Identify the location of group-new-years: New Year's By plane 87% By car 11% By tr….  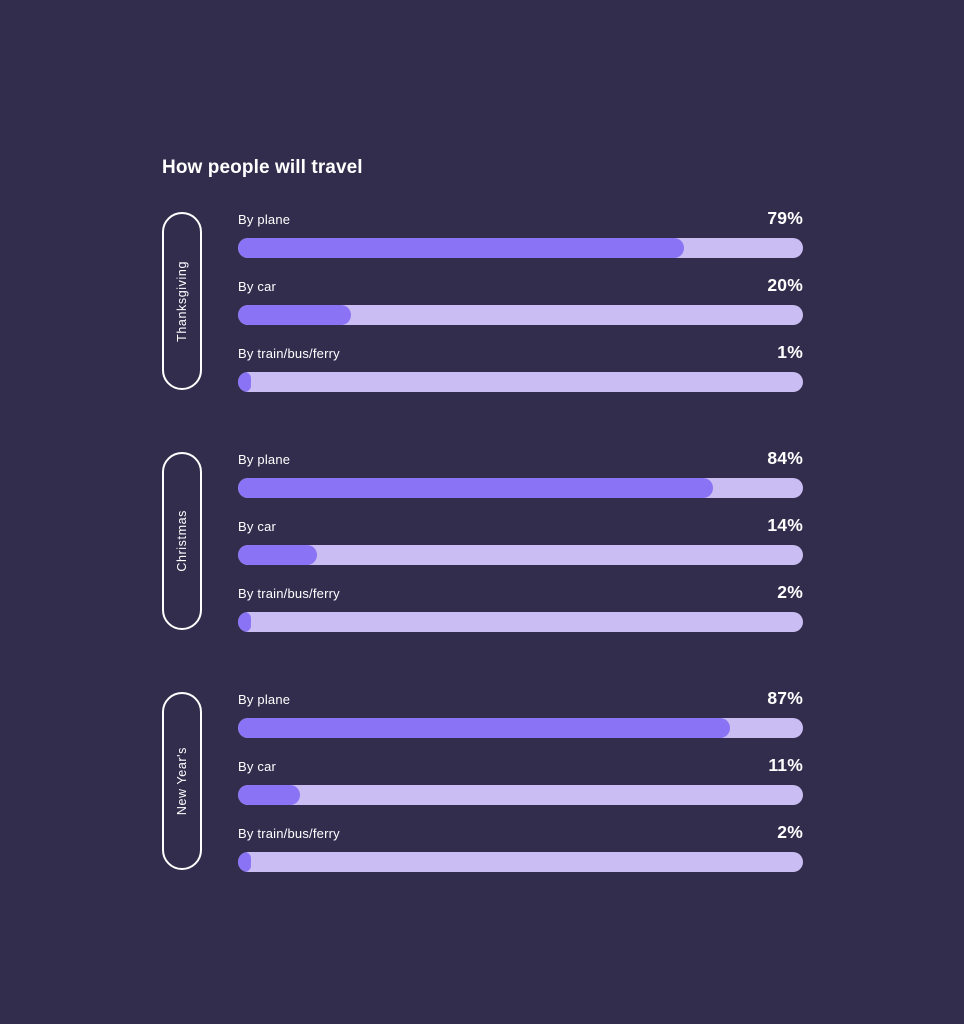
(482, 780).